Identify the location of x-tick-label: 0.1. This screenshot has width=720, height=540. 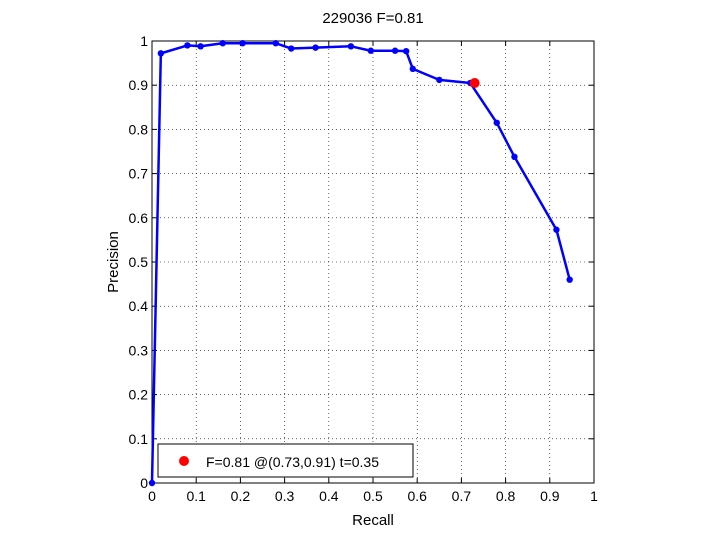
(196, 496).